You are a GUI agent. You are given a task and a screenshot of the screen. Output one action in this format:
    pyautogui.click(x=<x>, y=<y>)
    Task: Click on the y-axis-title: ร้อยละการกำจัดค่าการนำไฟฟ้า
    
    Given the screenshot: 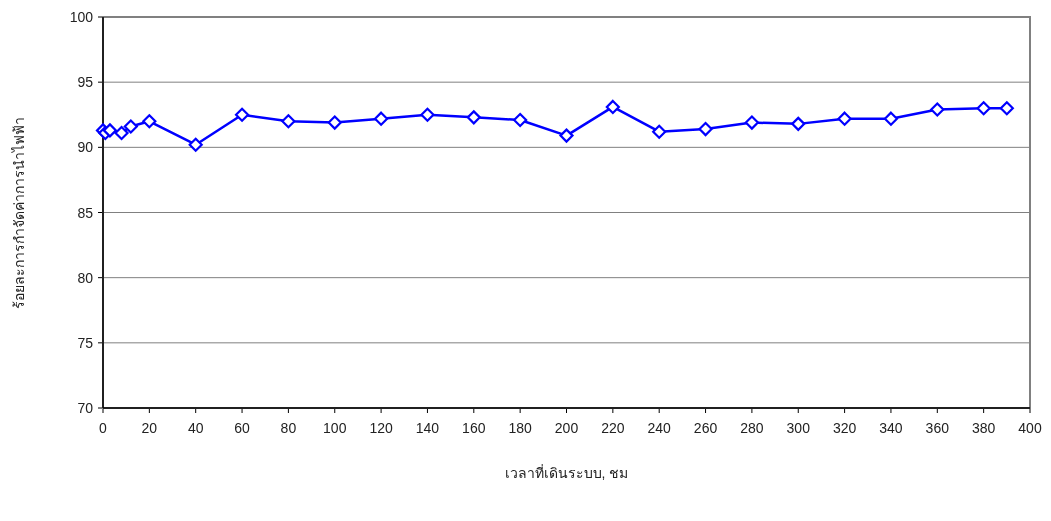 What is the action you would take?
    pyautogui.click(x=19, y=212)
    